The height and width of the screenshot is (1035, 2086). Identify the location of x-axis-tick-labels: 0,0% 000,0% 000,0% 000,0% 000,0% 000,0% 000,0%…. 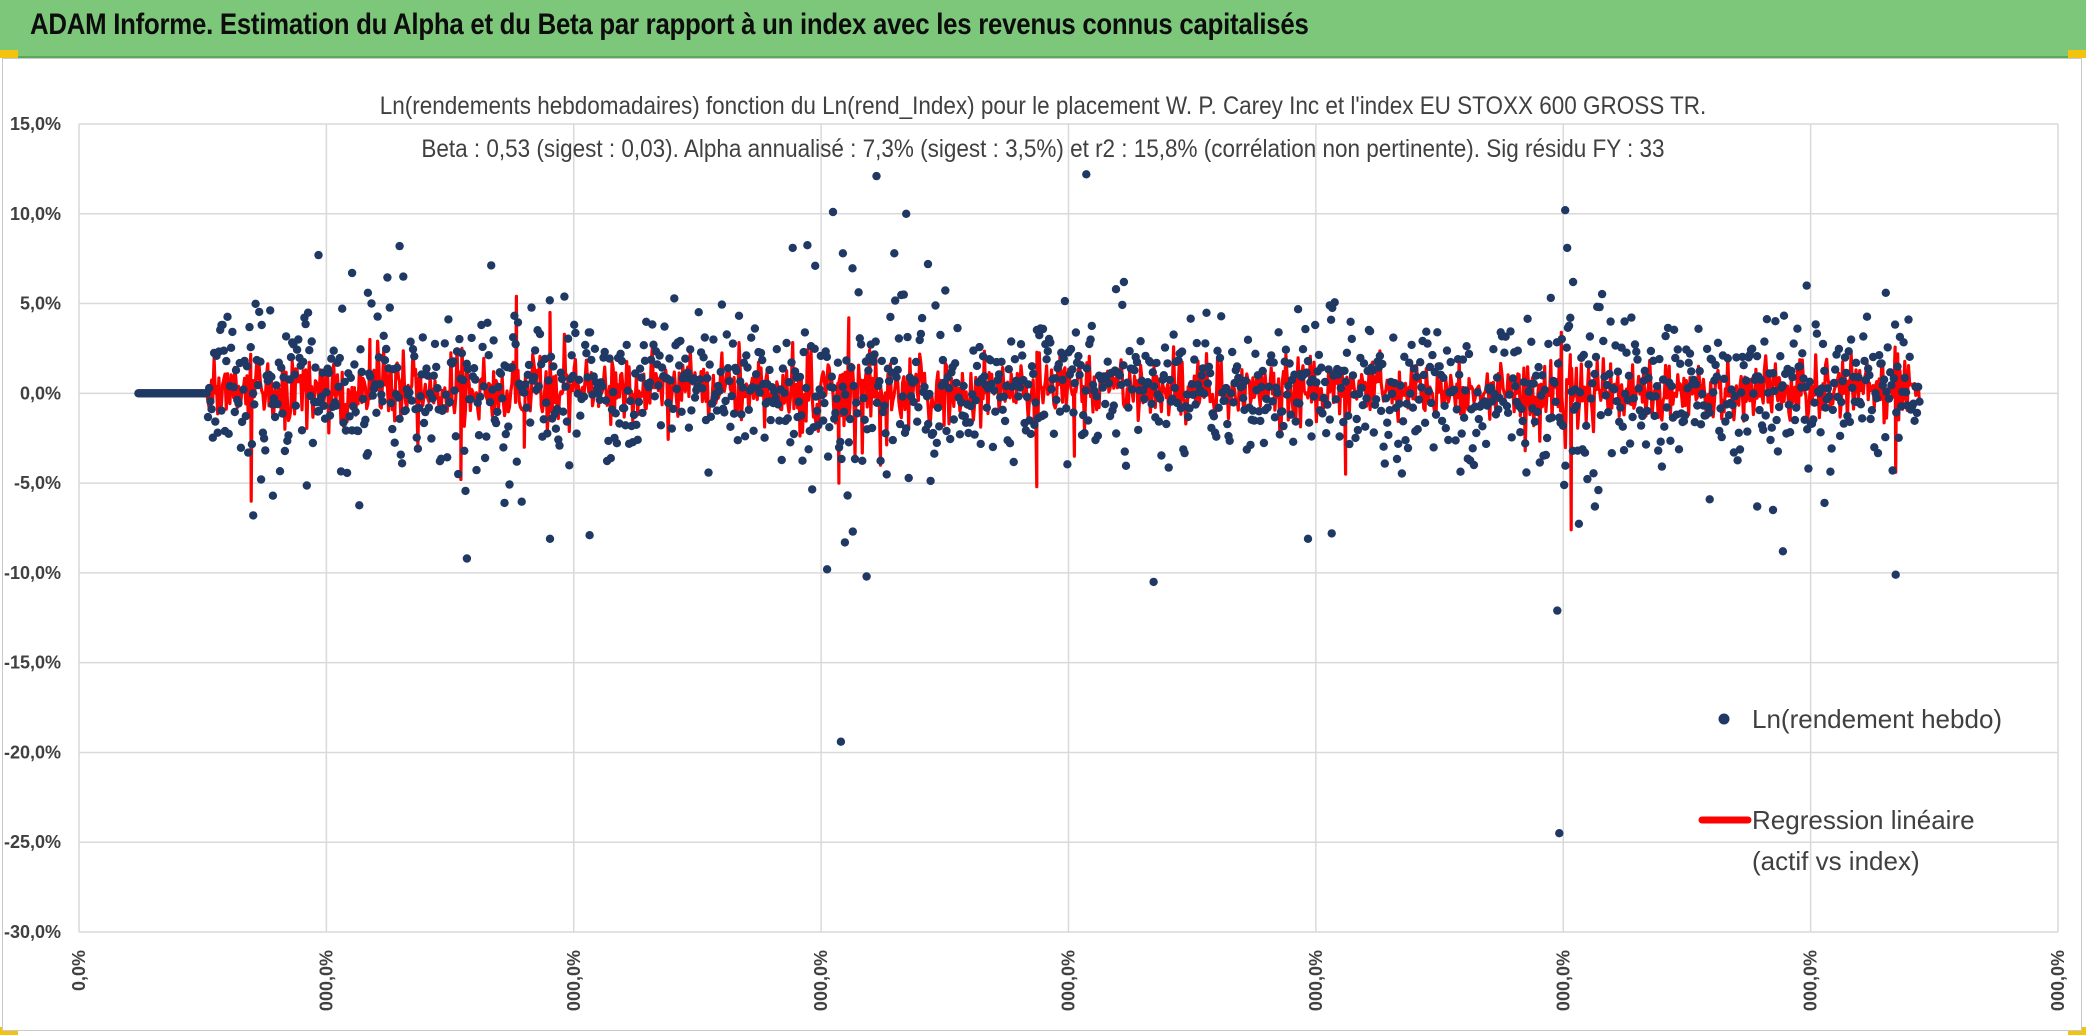
(1068, 980).